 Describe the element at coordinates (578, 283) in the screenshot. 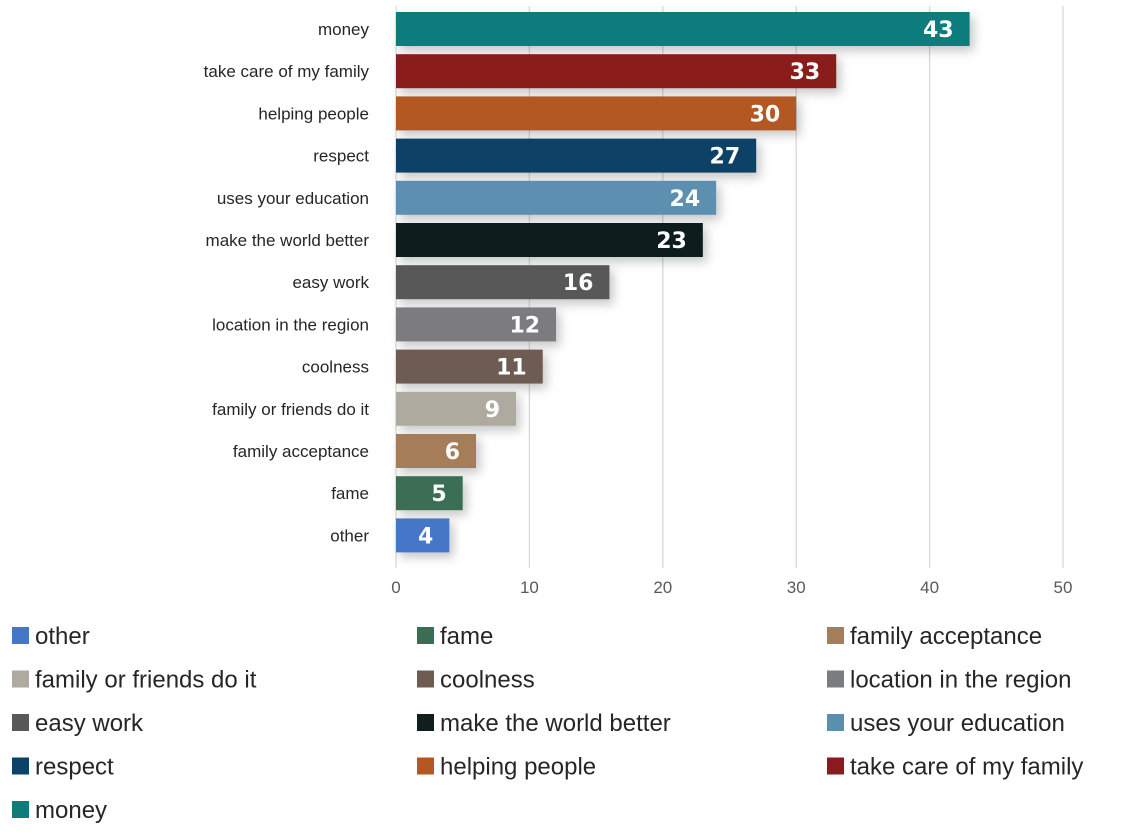

I see `bar-data-label: 16` at that location.